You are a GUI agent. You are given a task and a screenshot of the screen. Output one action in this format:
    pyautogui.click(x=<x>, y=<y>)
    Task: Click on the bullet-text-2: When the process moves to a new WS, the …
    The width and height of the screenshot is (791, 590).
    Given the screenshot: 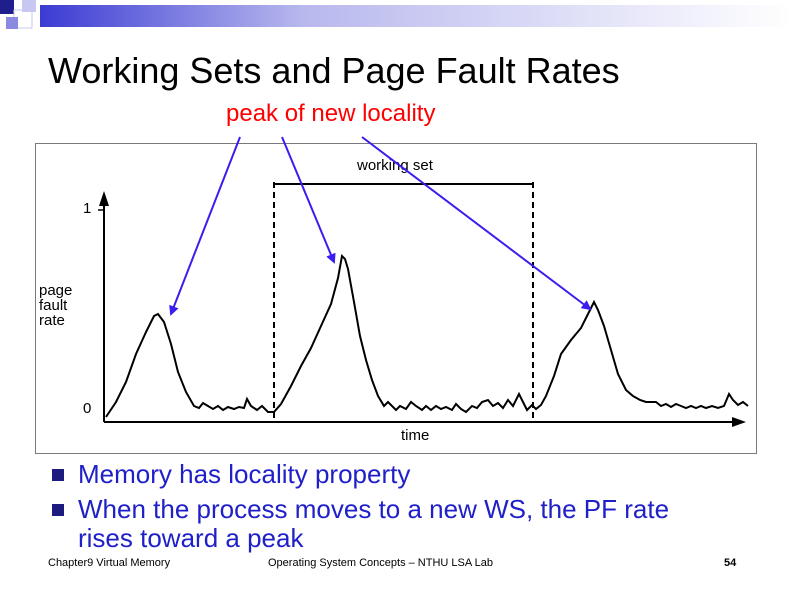 What is the action you would take?
    pyautogui.click(x=374, y=523)
    